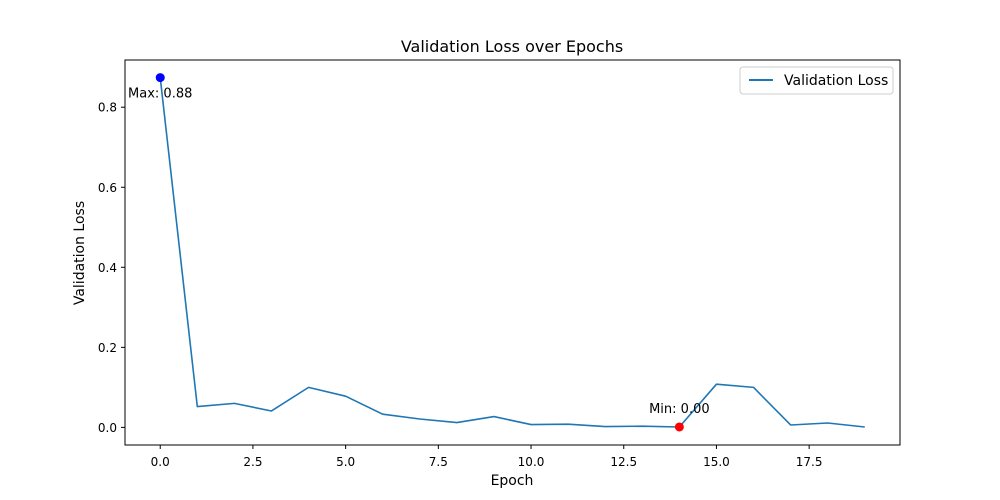  I want to click on max-marker, so click(160, 78).